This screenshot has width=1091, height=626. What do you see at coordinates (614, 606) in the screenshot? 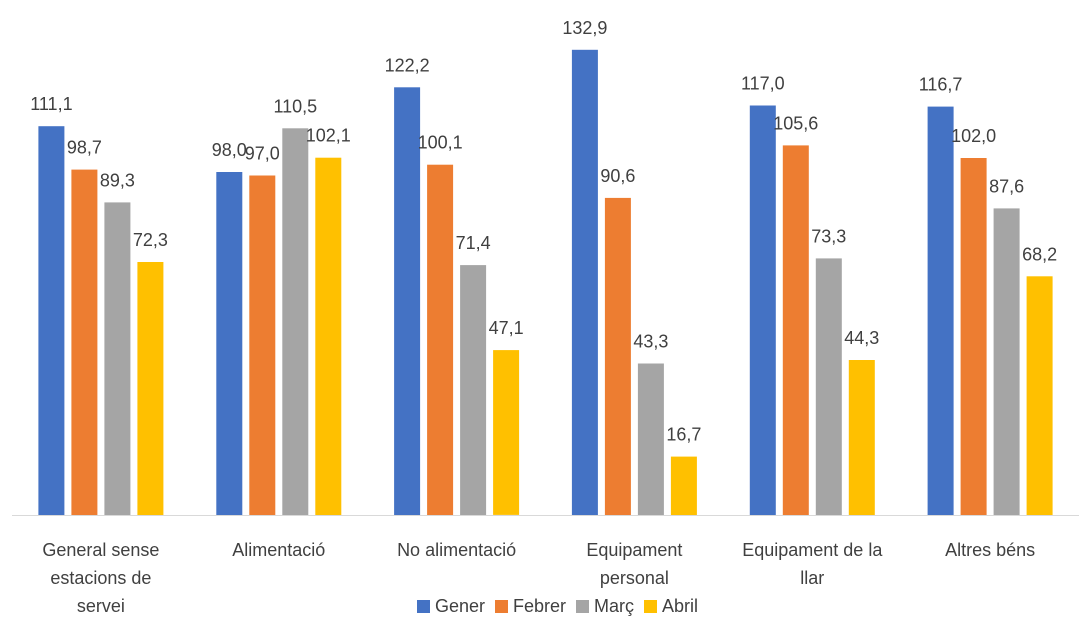
I see `legend-label-mar: Març` at bounding box center [614, 606].